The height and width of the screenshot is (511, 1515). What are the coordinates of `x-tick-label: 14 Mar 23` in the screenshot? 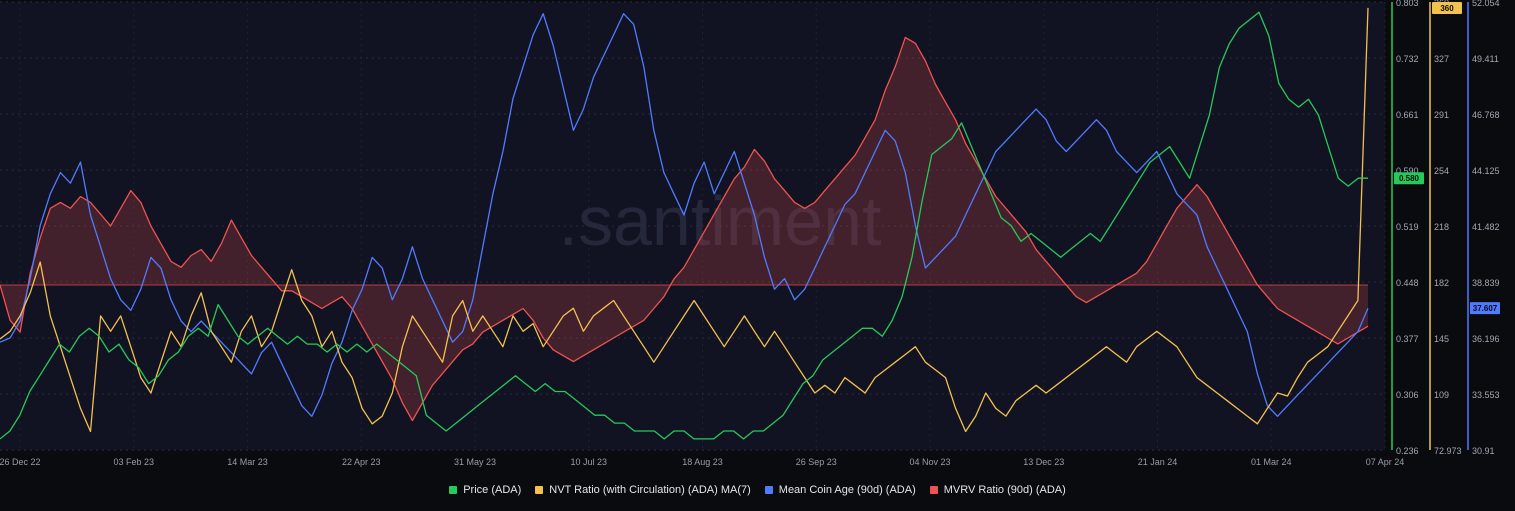 It's located at (247, 462).